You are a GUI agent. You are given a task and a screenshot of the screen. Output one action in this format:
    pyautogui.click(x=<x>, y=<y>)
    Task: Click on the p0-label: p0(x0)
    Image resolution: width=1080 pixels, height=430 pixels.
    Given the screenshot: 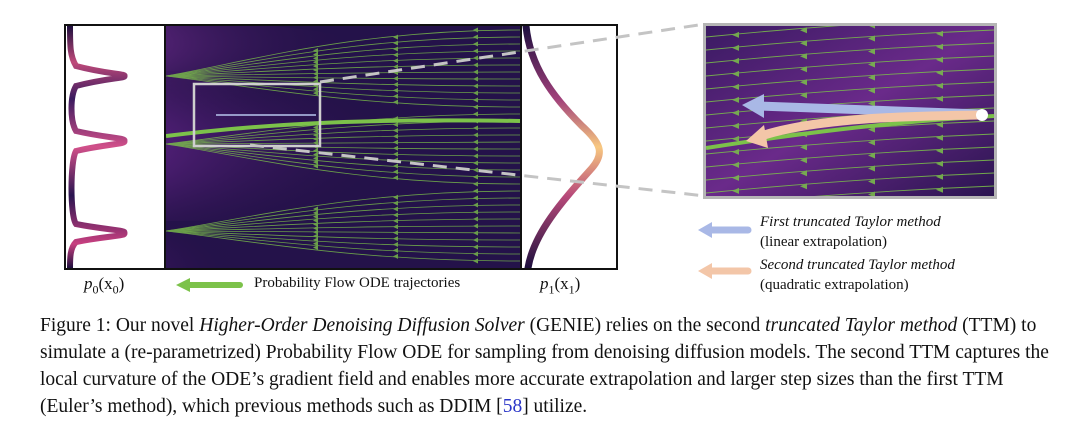 What is the action you would take?
    pyautogui.click(x=104, y=285)
    